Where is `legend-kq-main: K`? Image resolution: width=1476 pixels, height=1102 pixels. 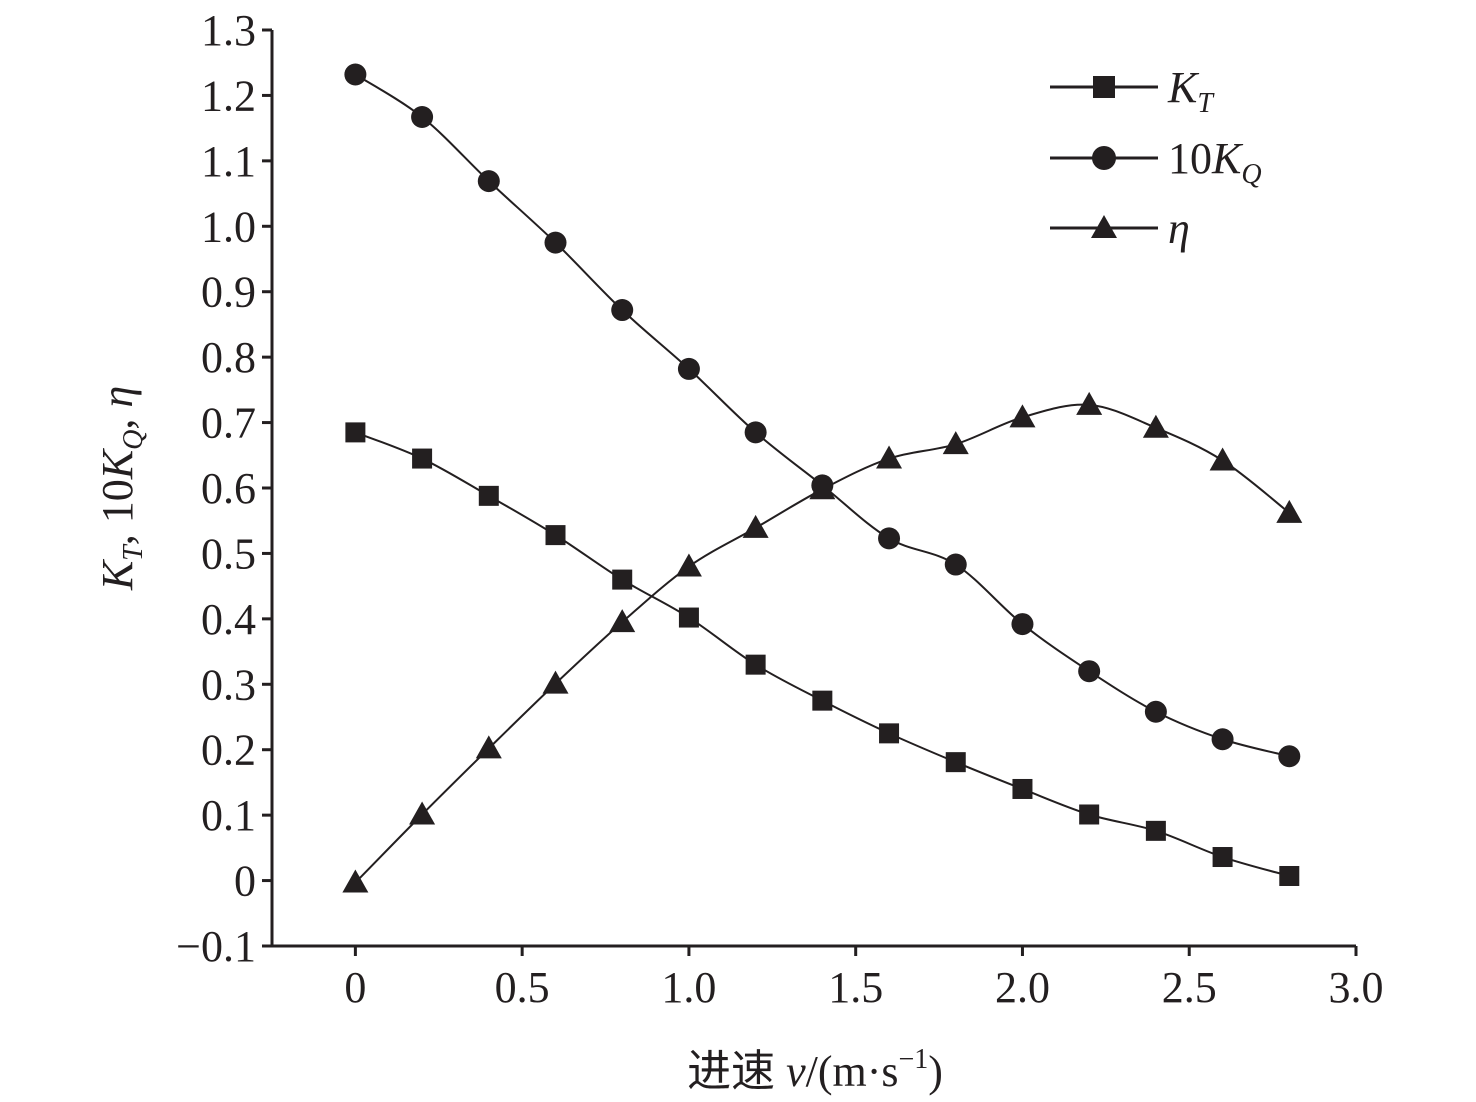
legend-kq-main: K is located at coordinates (1227, 158).